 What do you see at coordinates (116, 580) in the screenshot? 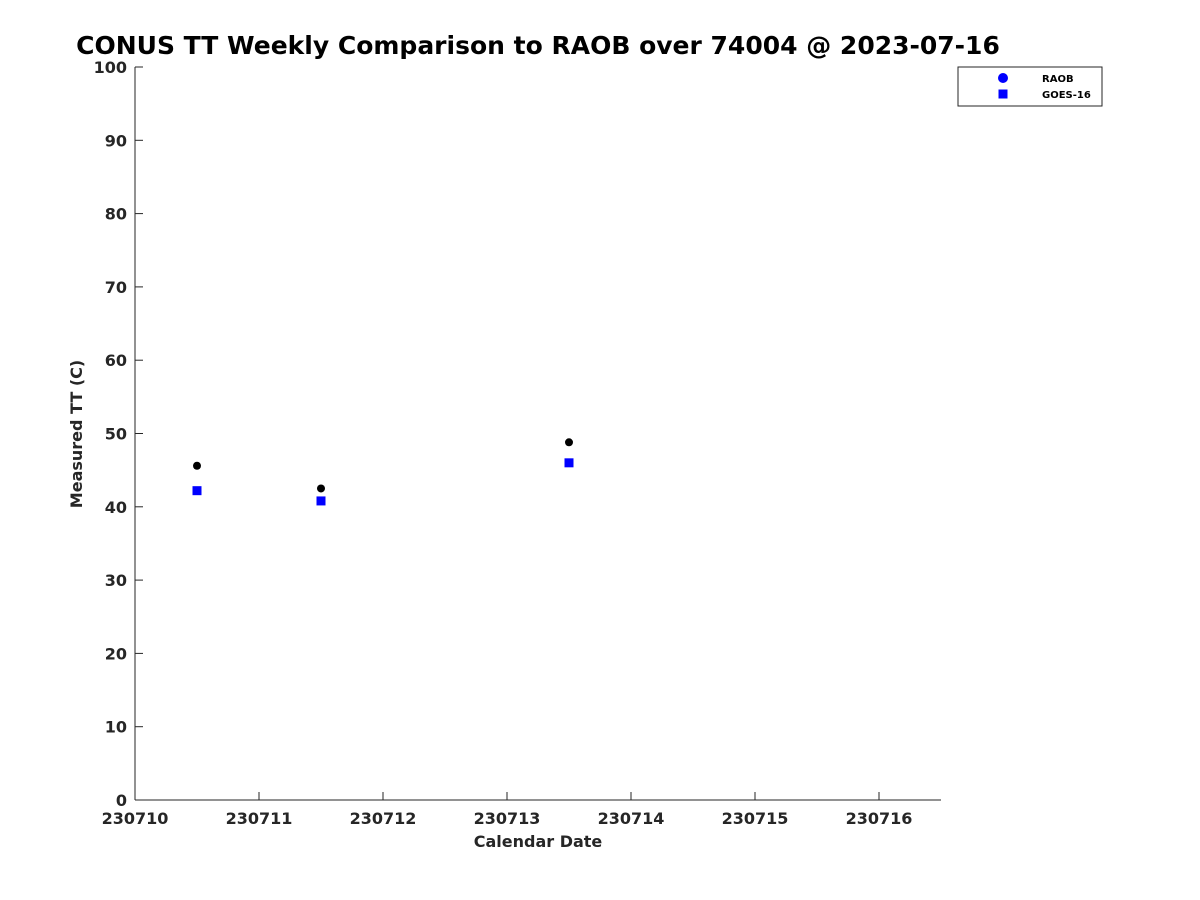
I see `y-tick-label: 30` at bounding box center [116, 580].